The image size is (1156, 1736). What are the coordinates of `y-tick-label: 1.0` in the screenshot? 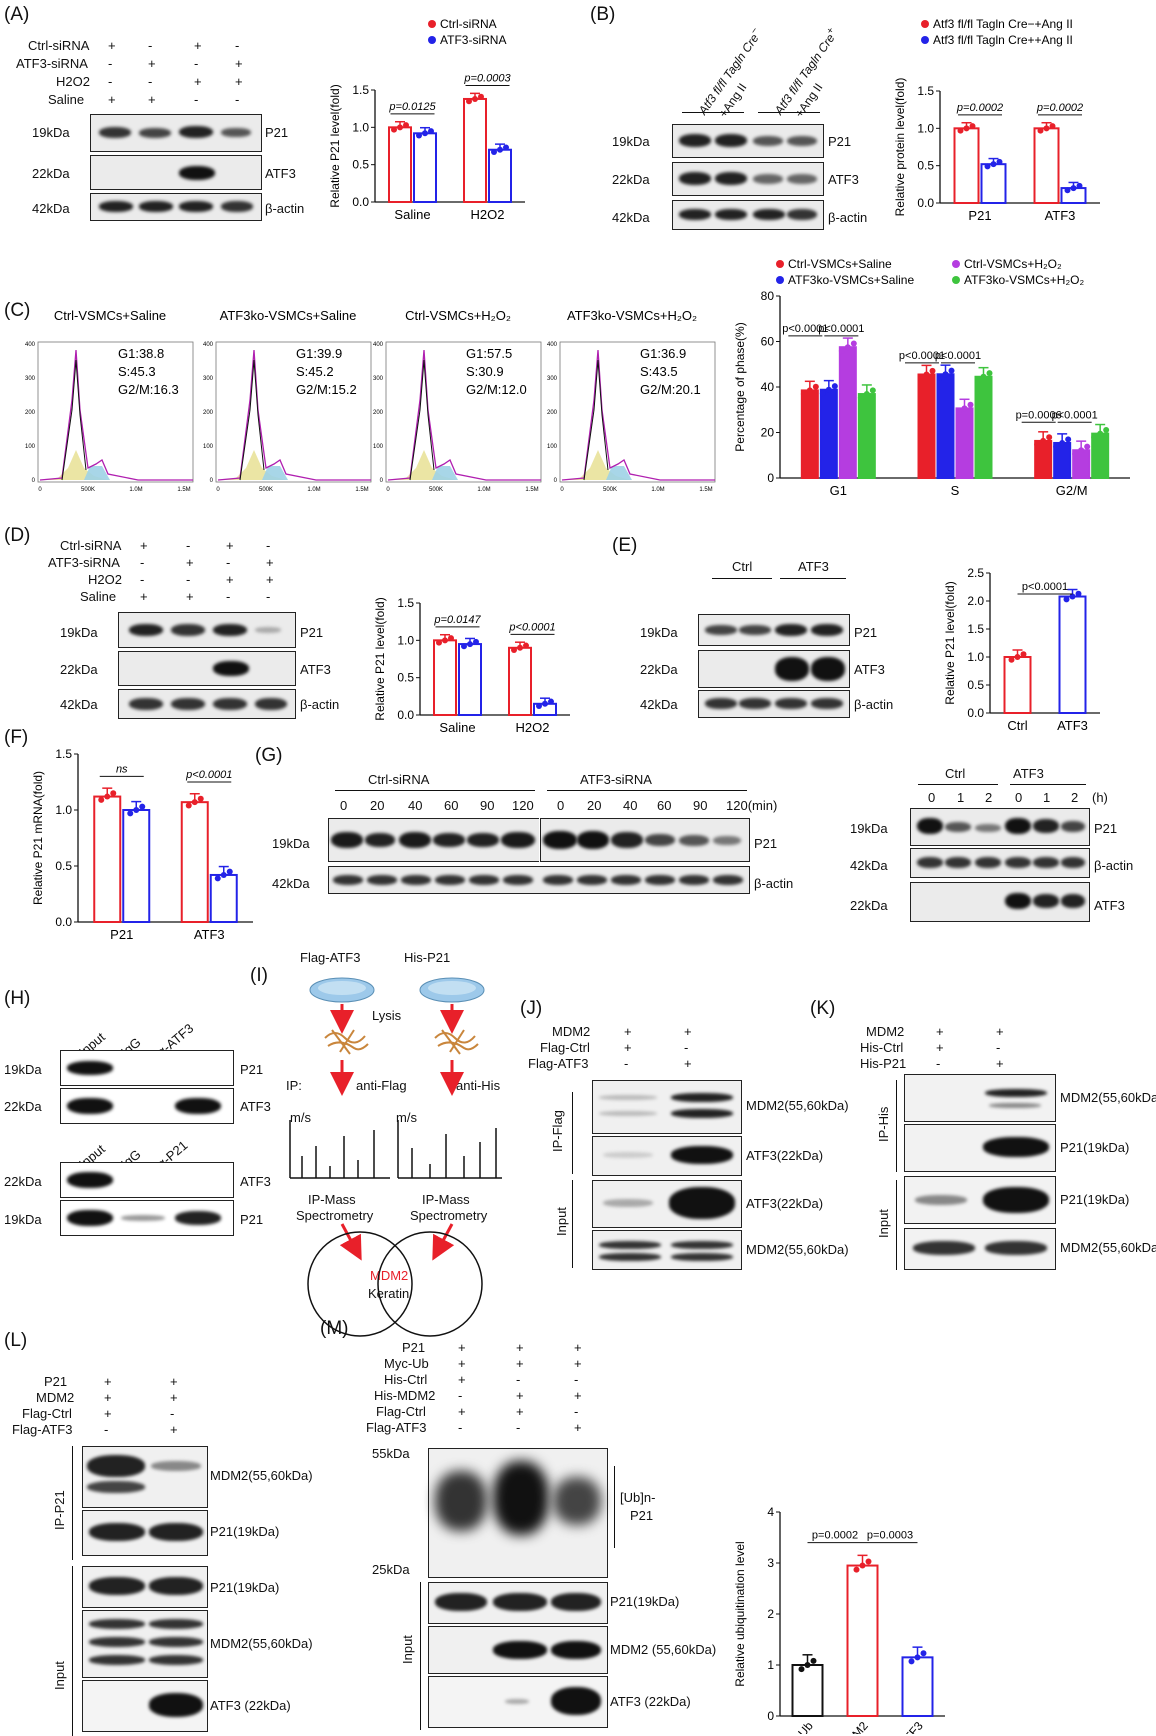 It's located at (360, 127).